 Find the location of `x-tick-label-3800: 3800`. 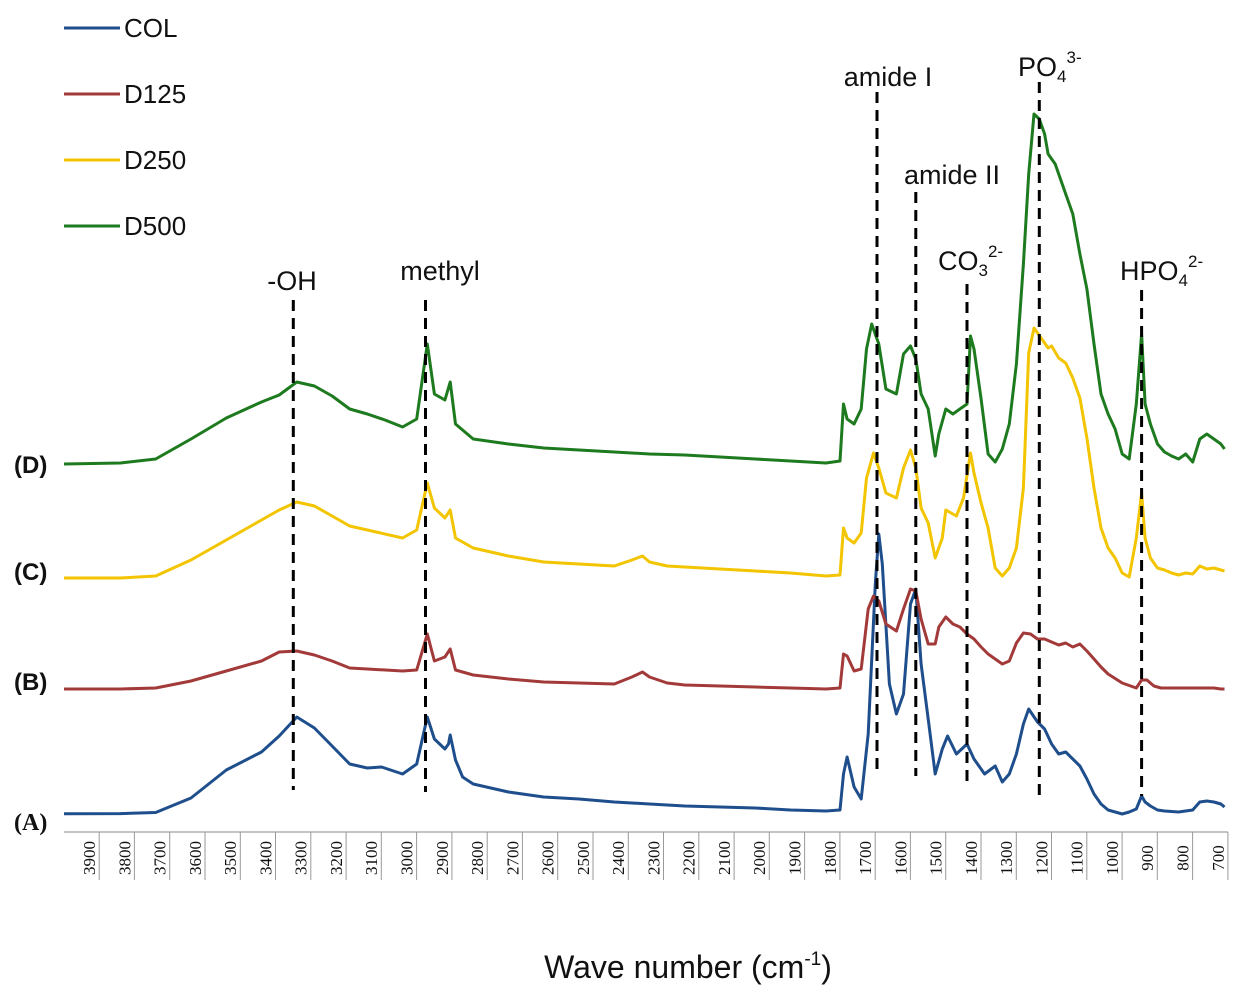

x-tick-label-3800: 3800 is located at coordinates (124, 858).